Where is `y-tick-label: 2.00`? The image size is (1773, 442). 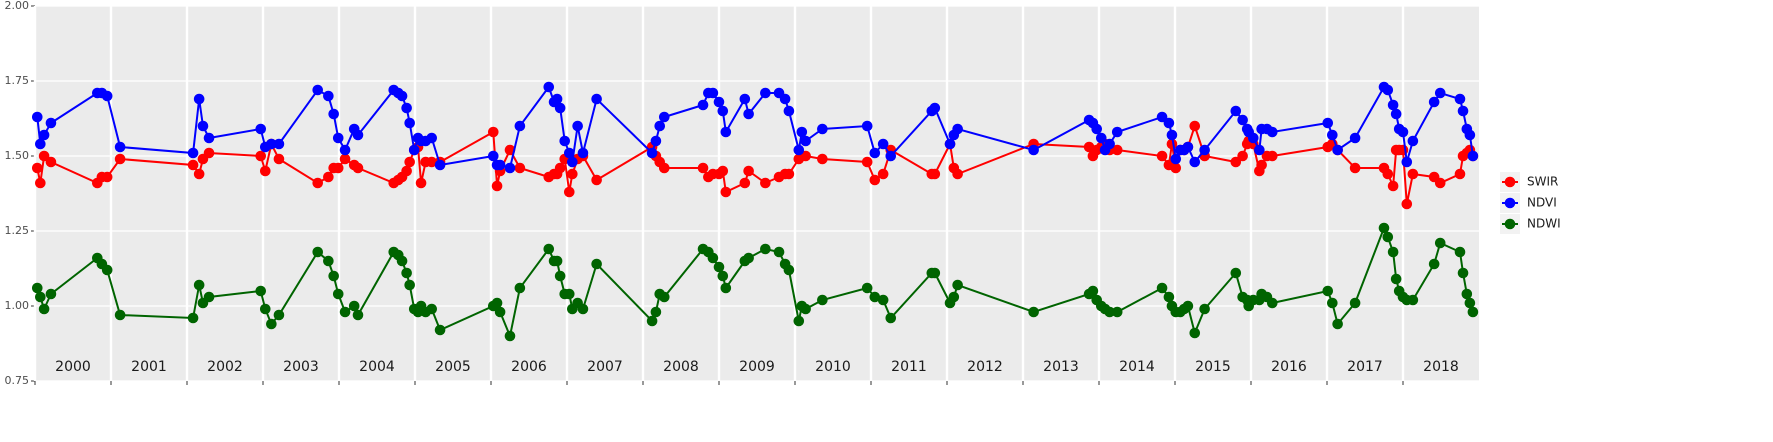
y-tick-label: 2.00 is located at coordinates (17, 6).